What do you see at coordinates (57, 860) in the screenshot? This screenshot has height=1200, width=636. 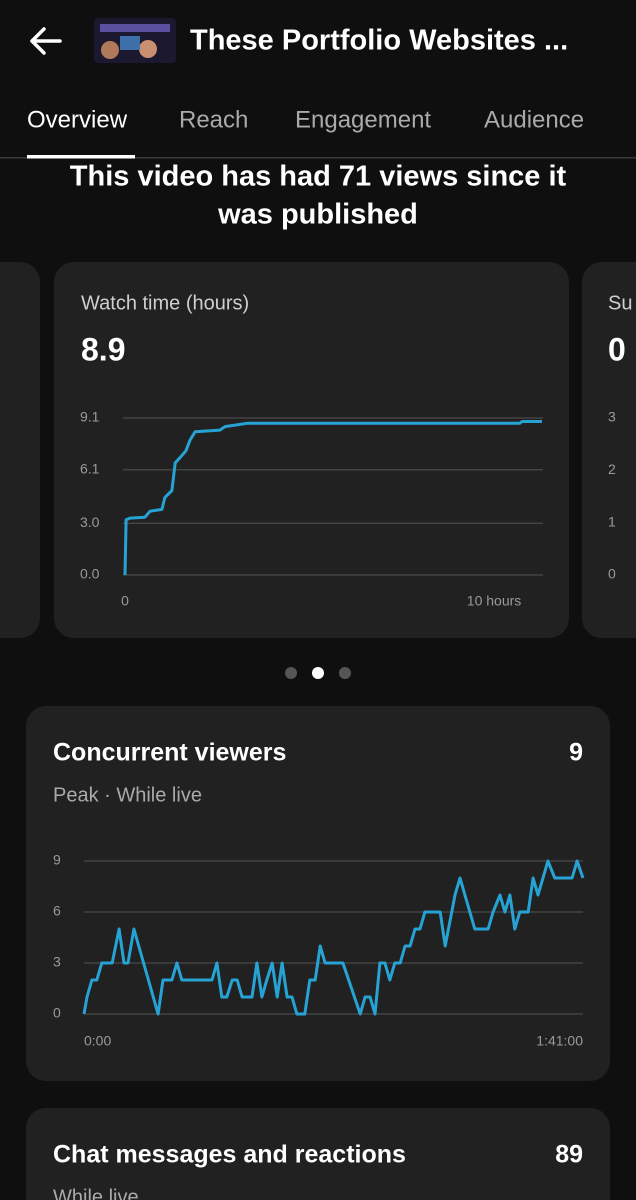 I see `y-tick-label: 9` at bounding box center [57, 860].